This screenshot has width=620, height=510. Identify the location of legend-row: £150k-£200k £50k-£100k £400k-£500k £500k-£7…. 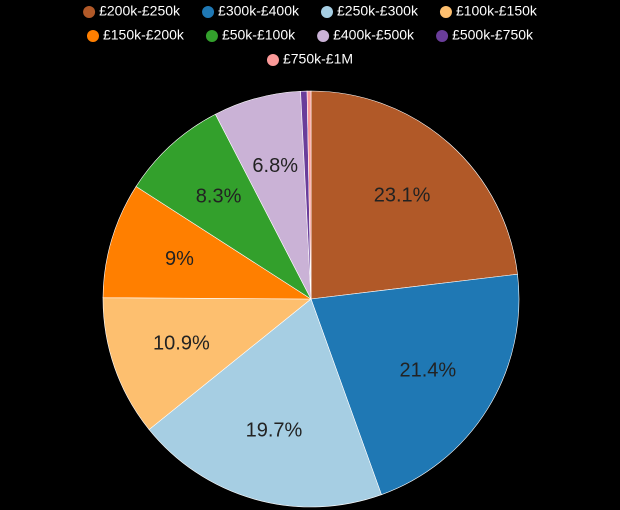
(310, 35).